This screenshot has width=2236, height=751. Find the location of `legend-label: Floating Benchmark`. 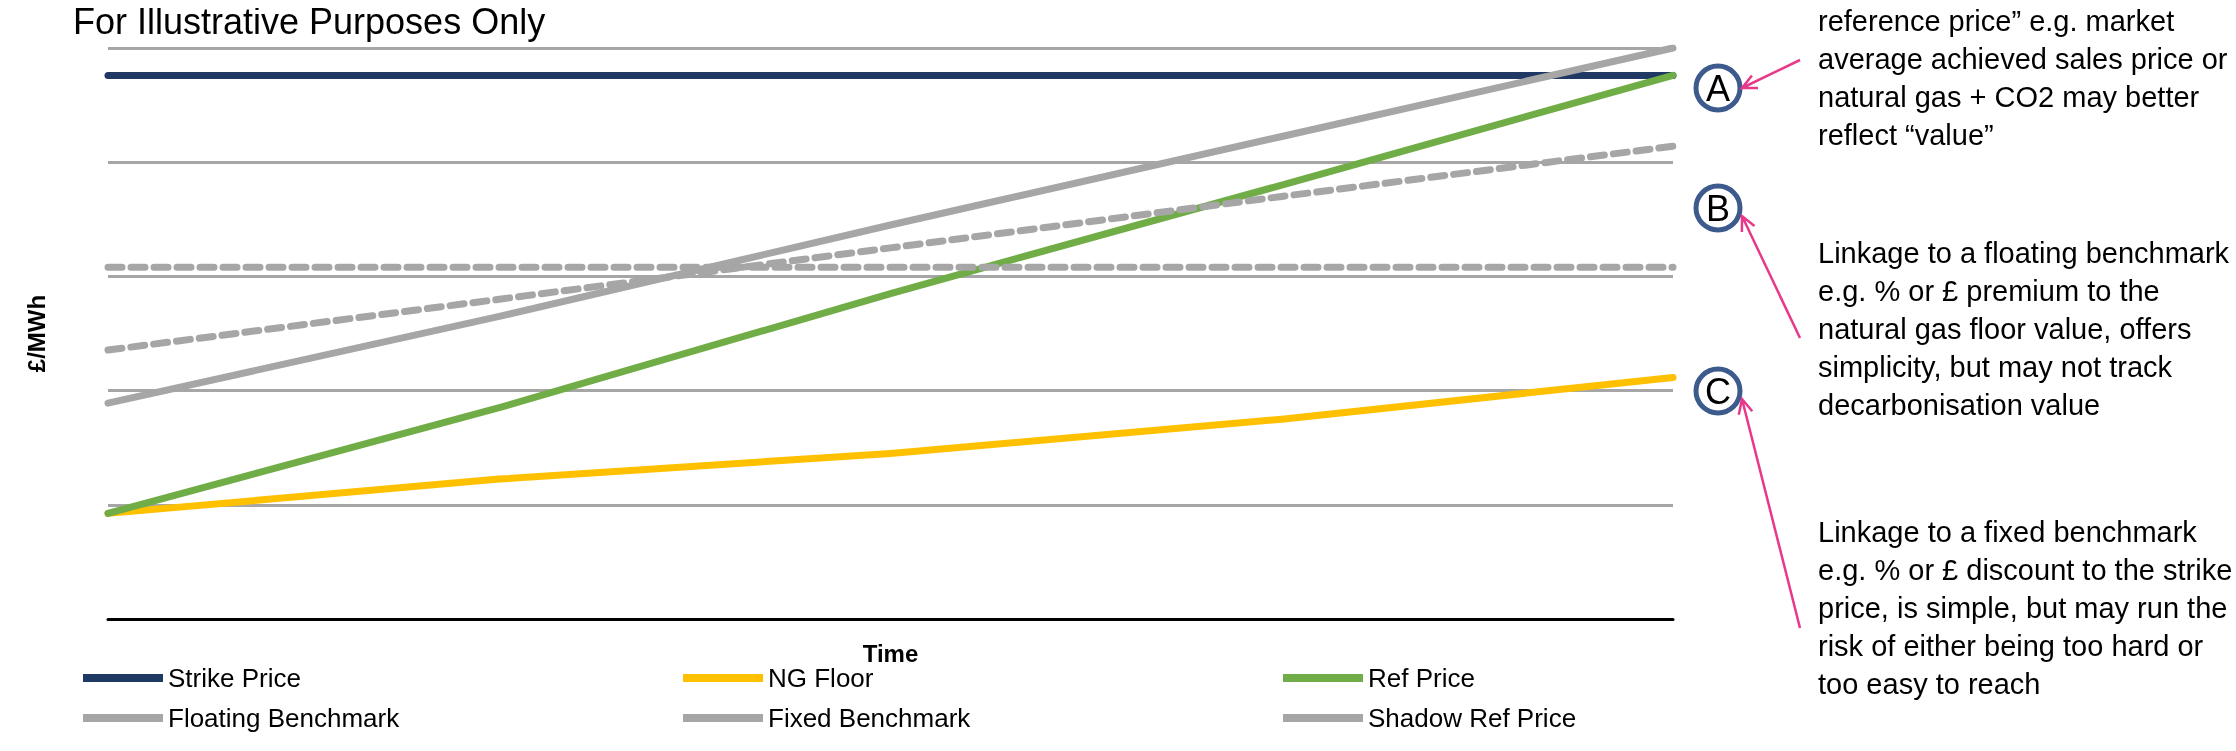

legend-label: Floating Benchmark is located at coordinates (284, 718).